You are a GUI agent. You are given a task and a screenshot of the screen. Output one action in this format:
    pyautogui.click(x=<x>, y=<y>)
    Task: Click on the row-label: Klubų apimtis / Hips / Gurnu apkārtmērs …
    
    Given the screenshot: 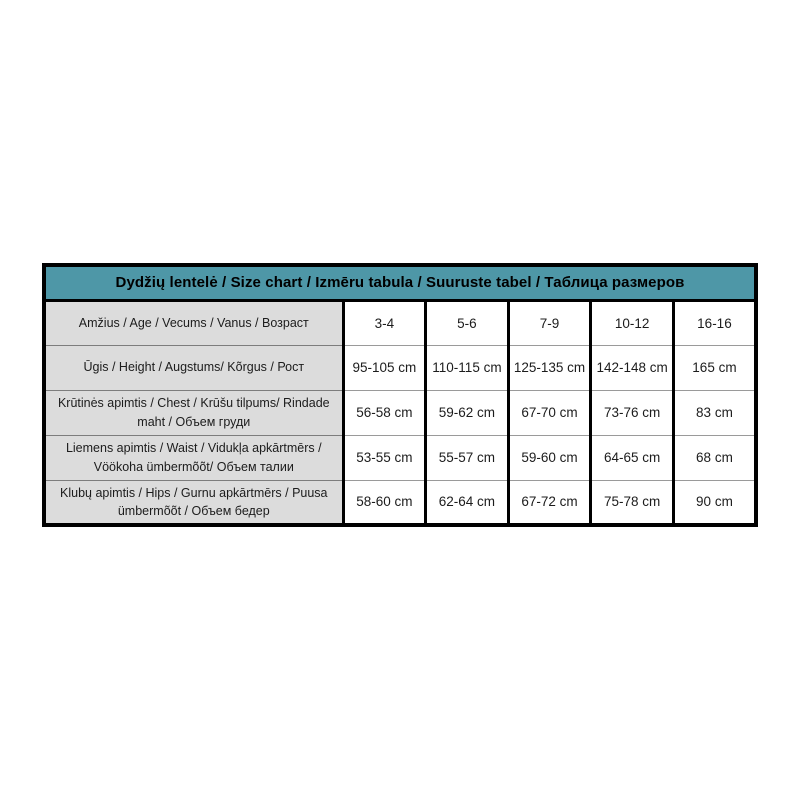 What is the action you would take?
    pyautogui.click(x=193, y=502)
    